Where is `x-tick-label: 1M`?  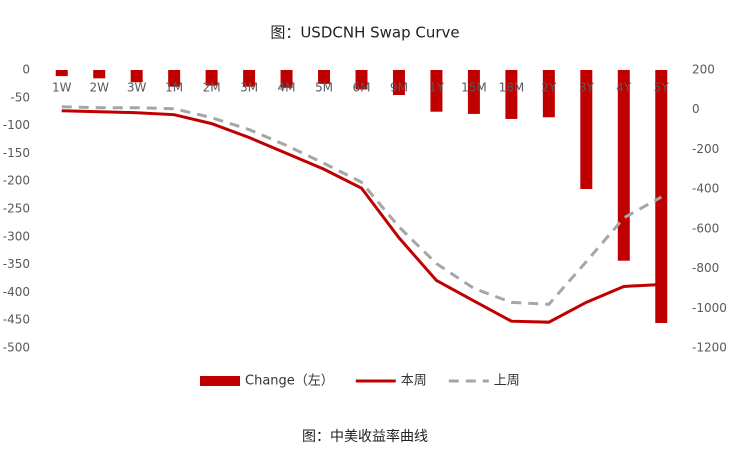 x-tick-label: 1M is located at coordinates (174, 88).